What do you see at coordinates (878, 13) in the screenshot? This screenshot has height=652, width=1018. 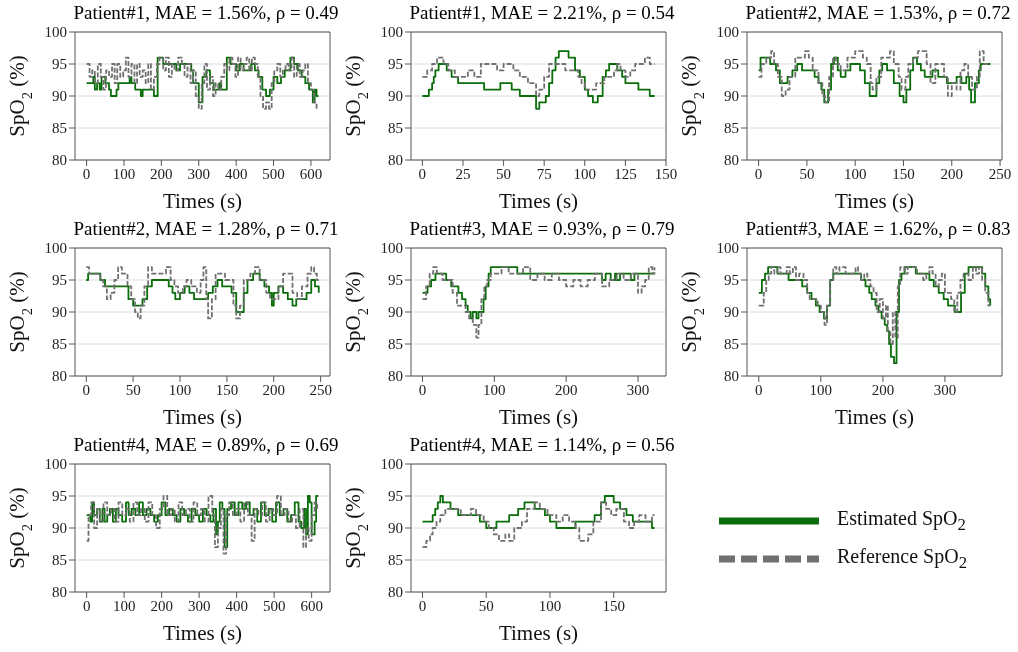 I see `chart-title: Patient#2, MAE = 1.53%, ρ = 0.72` at bounding box center [878, 13].